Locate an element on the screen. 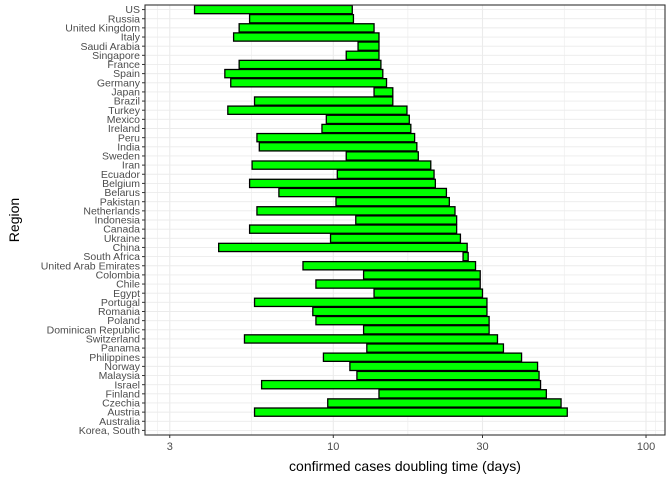 The height and width of the screenshot is (480, 672). y-tick-label: Iran is located at coordinates (131, 166).